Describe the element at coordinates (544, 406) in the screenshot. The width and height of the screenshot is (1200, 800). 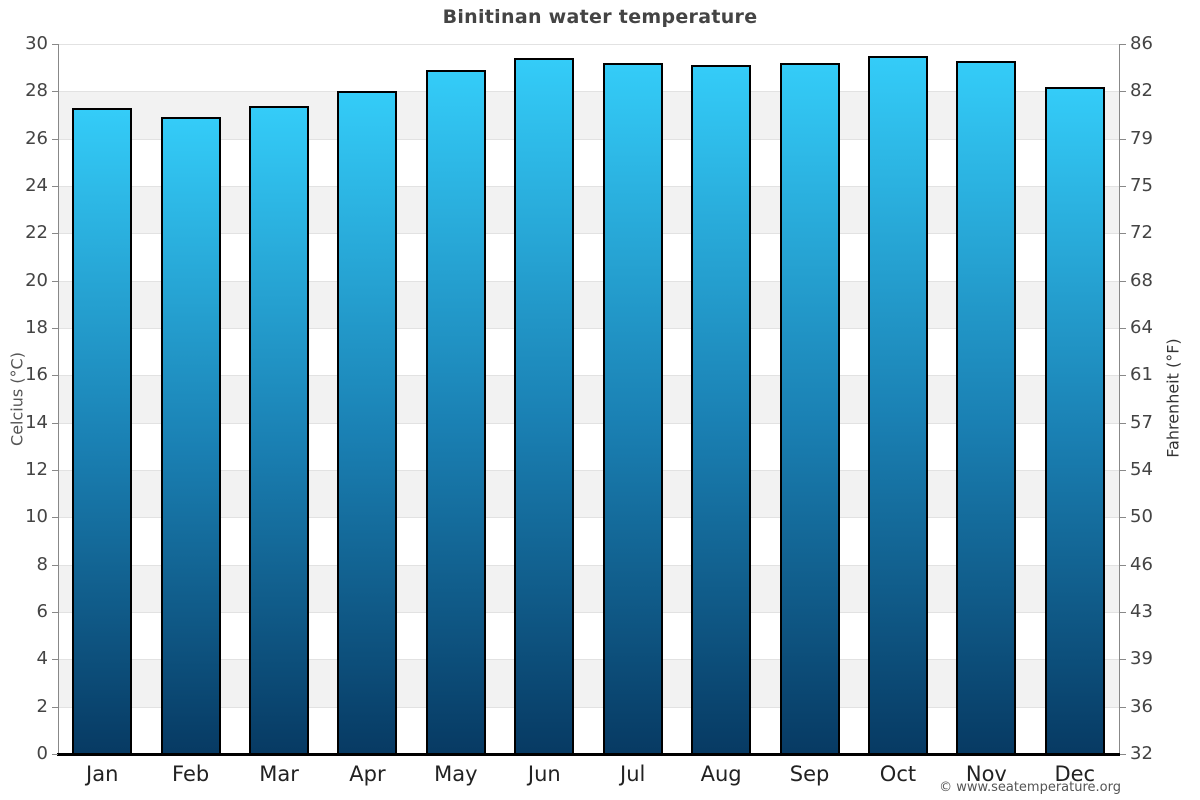
I see `bar-jun` at that location.